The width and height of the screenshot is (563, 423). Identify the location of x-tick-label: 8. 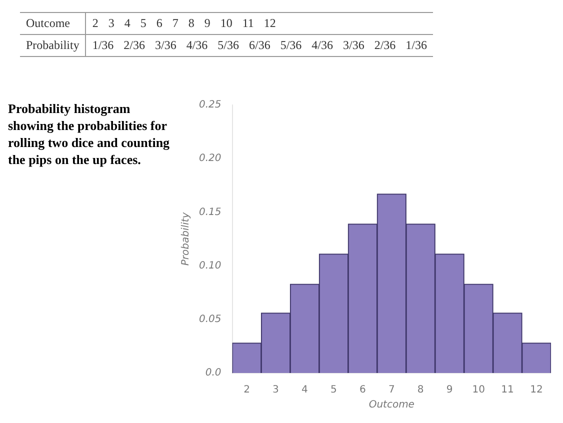
(420, 390).